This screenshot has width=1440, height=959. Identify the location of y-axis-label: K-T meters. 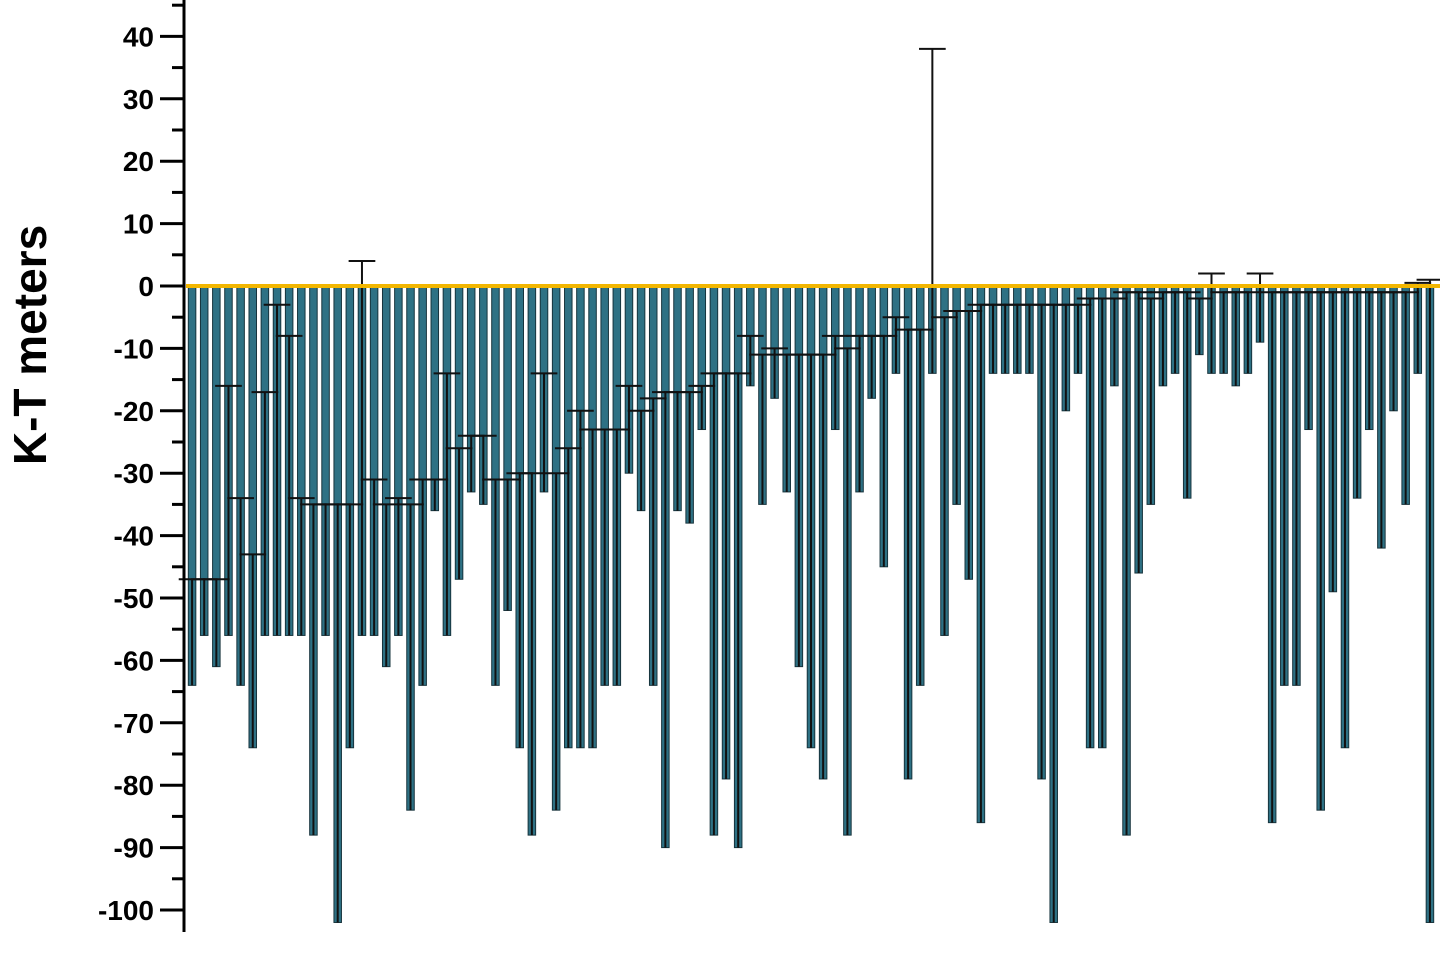
(30, 345).